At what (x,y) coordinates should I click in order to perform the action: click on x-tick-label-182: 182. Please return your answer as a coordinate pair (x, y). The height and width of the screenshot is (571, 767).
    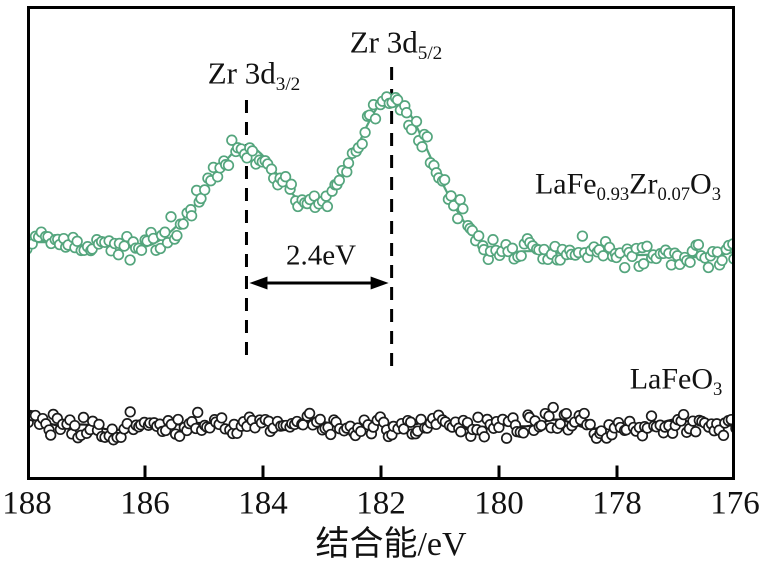
    Looking at the image, I should click on (381, 503).